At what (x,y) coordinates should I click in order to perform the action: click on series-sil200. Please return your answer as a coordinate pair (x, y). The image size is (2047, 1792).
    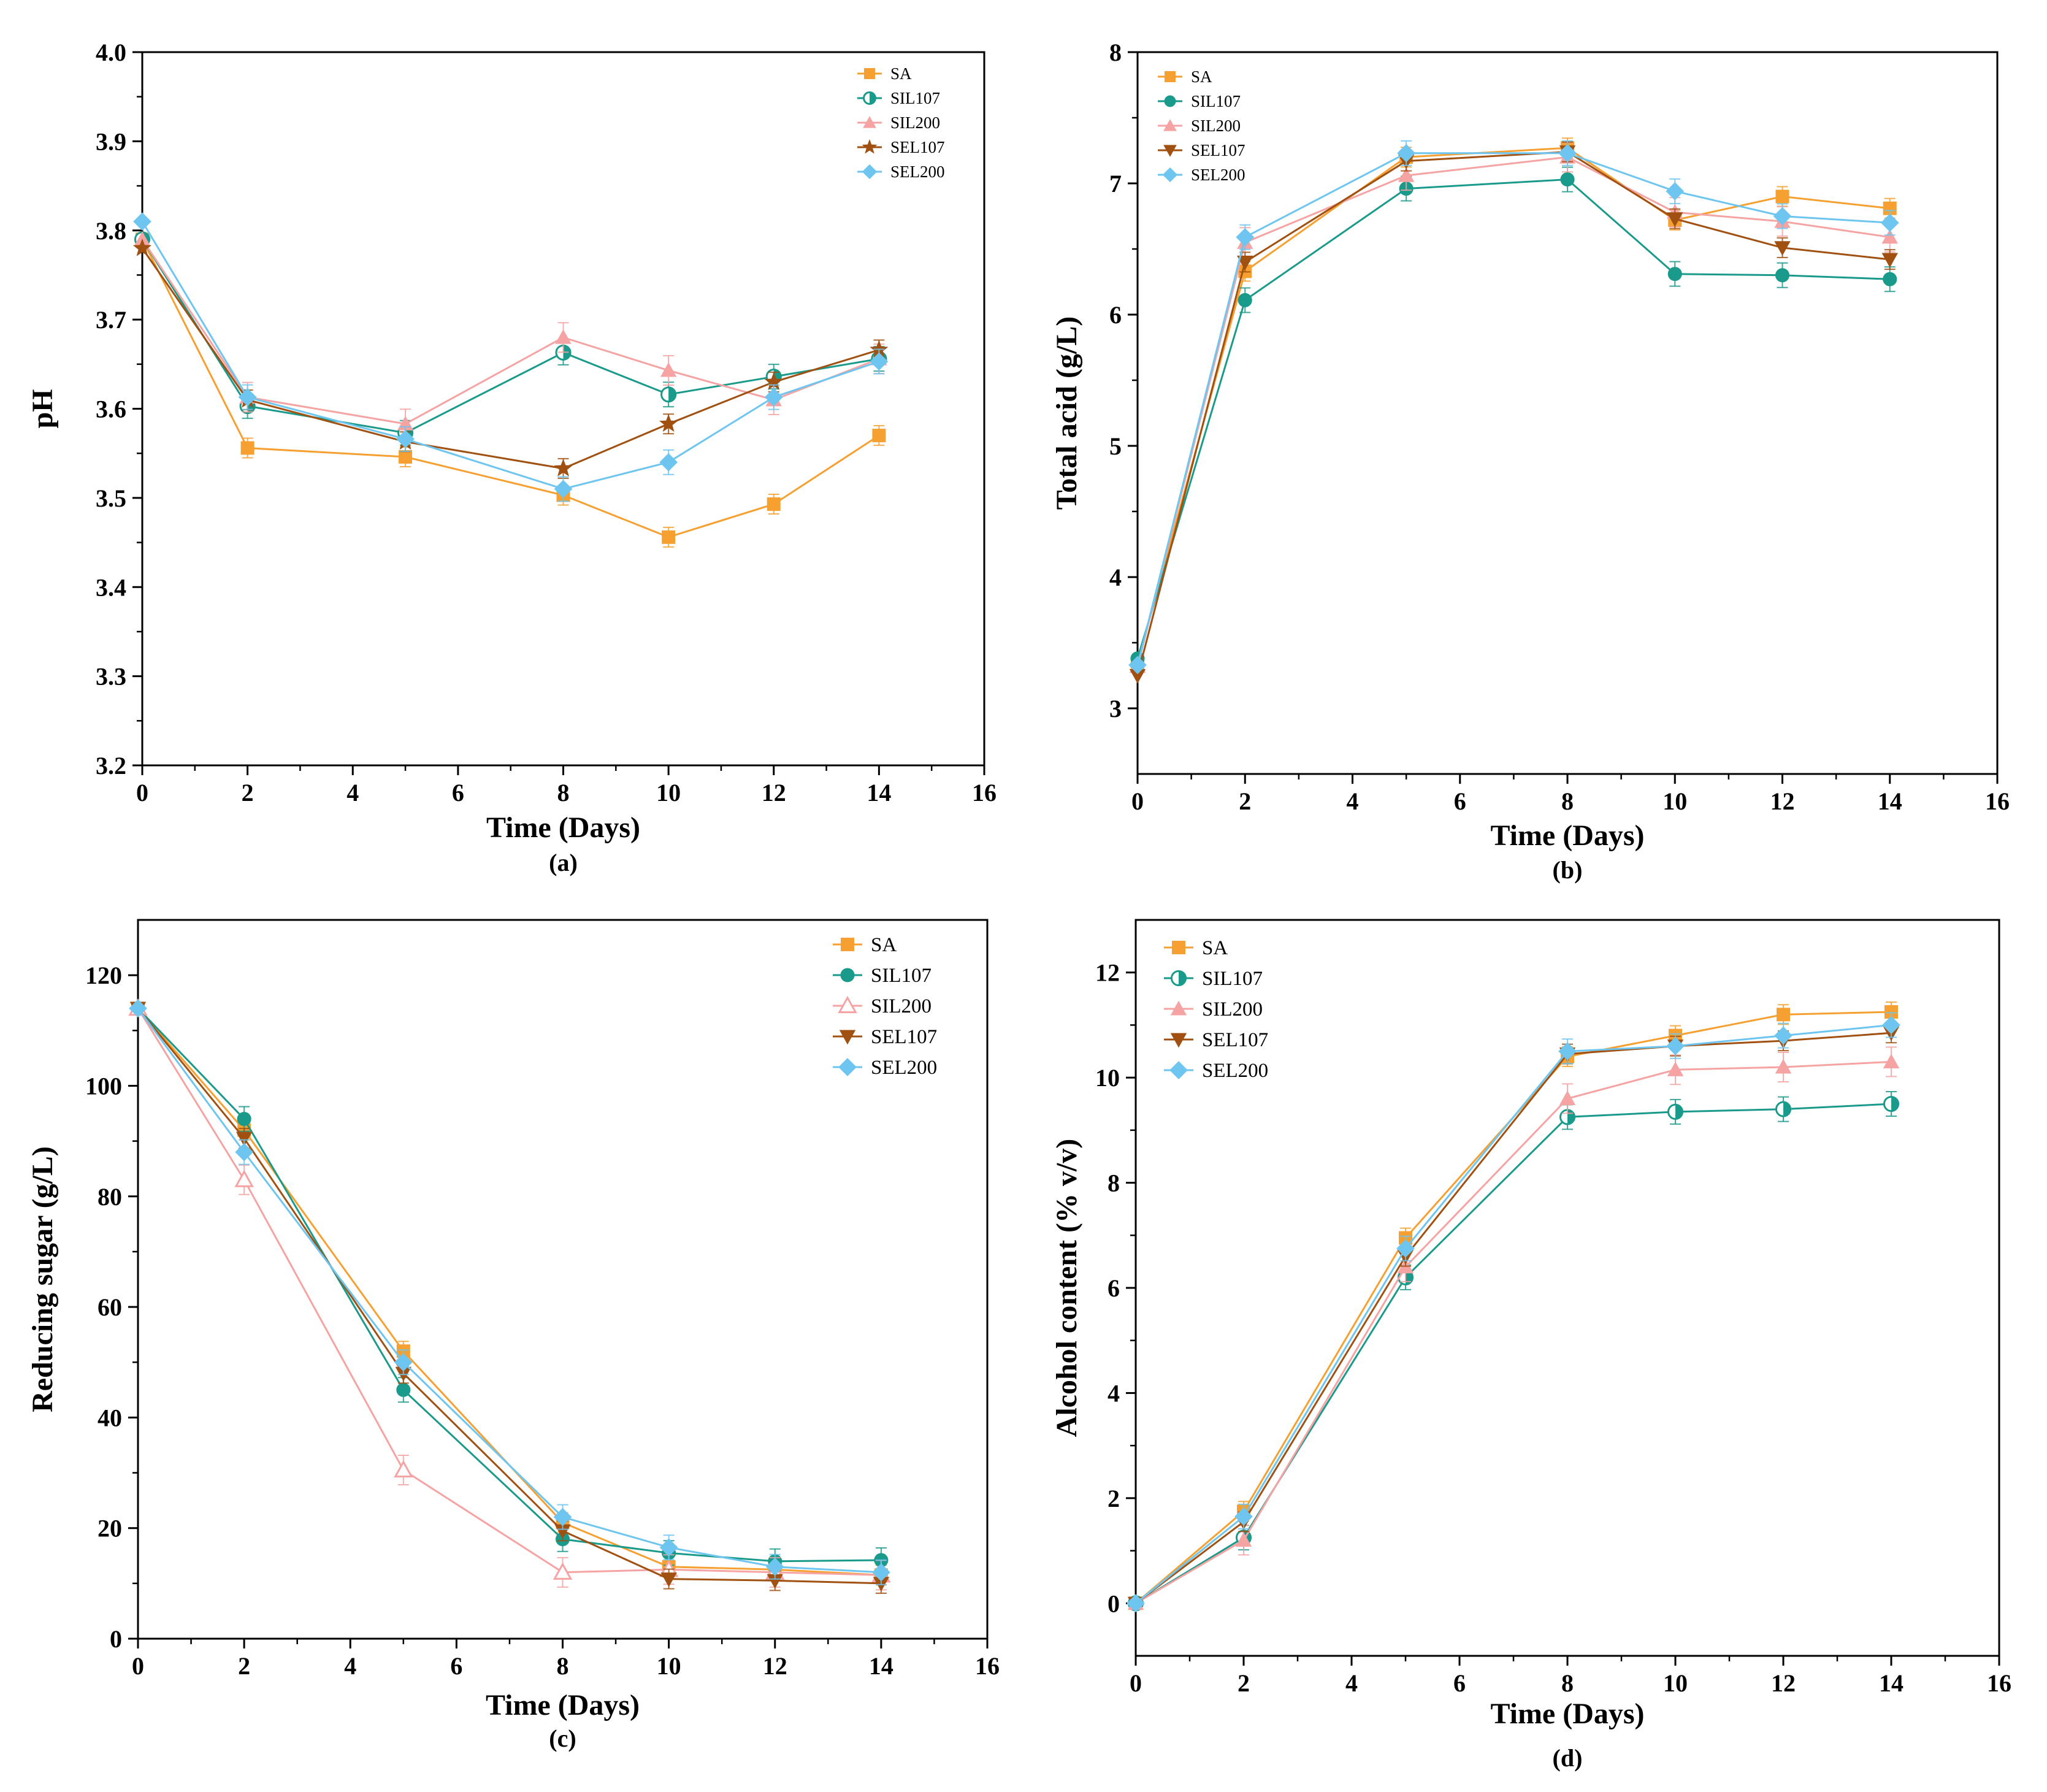
    Looking at the image, I should click on (509, 1294).